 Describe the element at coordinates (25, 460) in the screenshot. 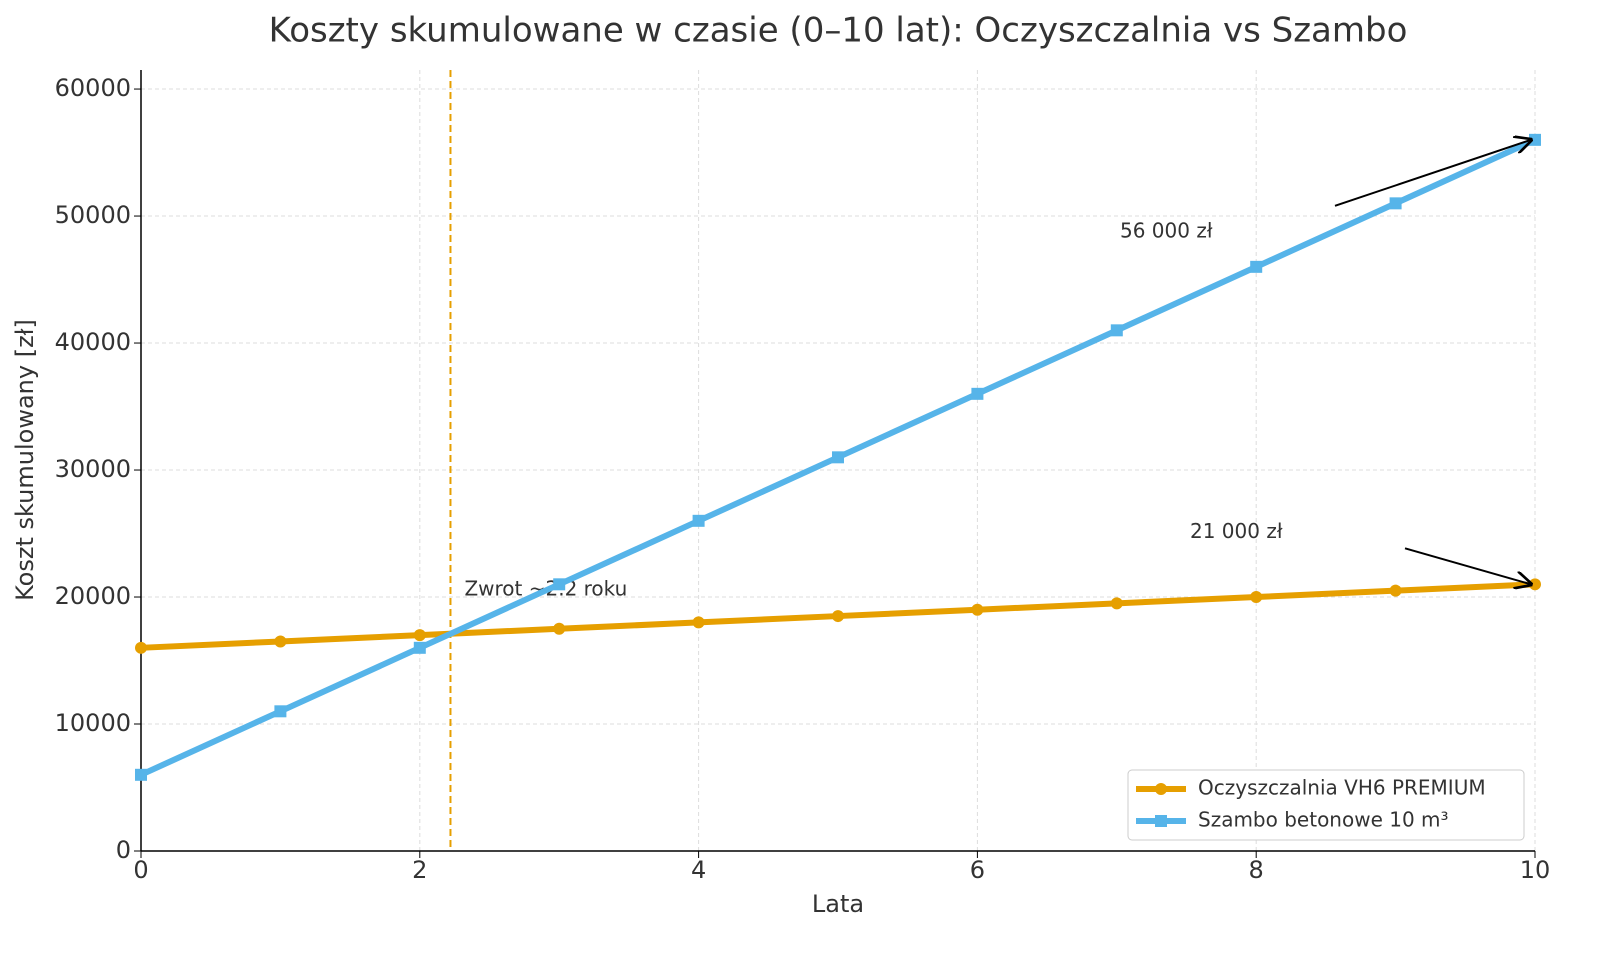

I see `y-axis-label: Koszt skumulowany [zł]` at that location.